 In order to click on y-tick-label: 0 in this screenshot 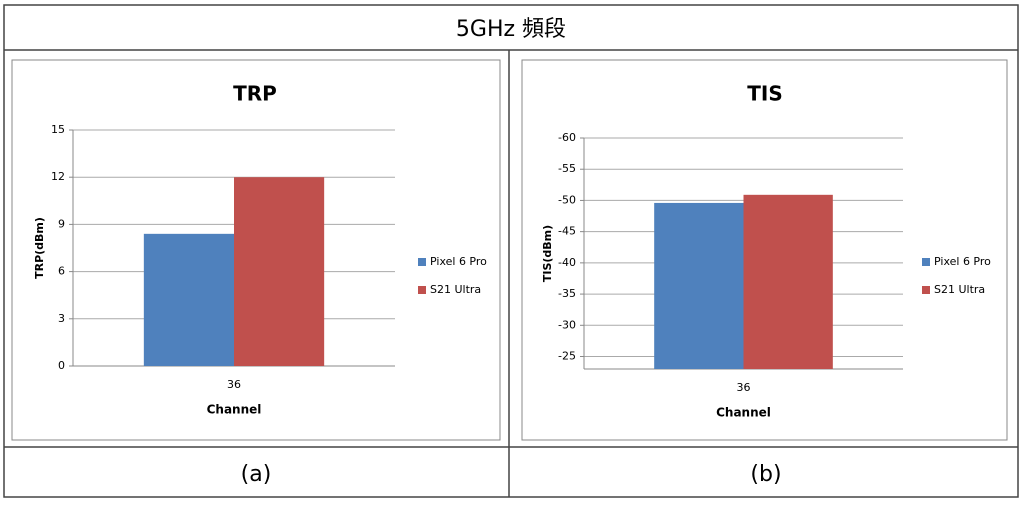, I will do `click(61, 365)`.